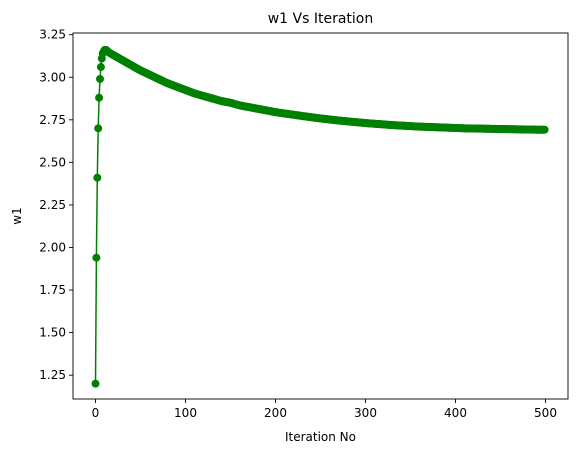 Image resolution: width=576 pixels, height=453 pixels. Describe the element at coordinates (52, 162) in the screenshot. I see `y-tick-label: 2.50` at that location.